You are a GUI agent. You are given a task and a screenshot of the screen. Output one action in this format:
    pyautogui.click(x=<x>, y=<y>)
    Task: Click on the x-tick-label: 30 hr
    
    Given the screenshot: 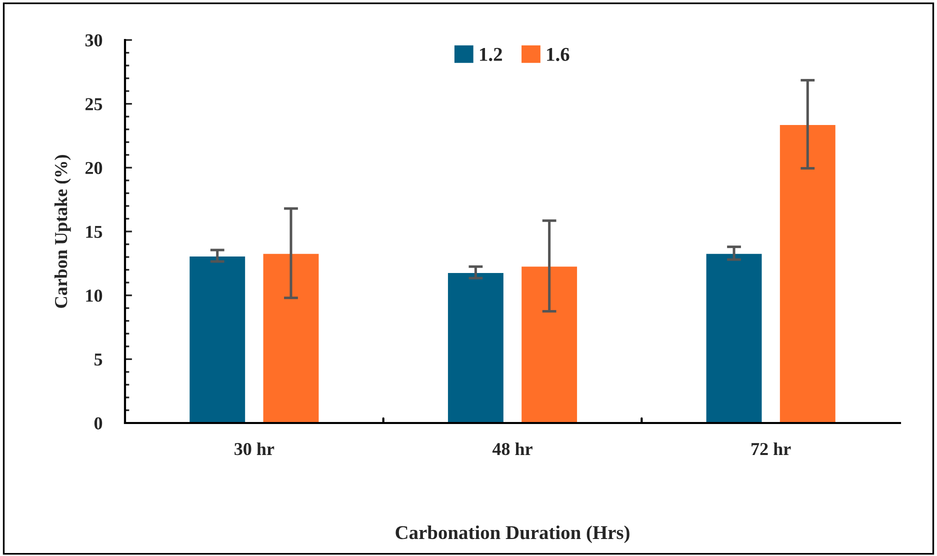 What is the action you would take?
    pyautogui.click(x=254, y=449)
    